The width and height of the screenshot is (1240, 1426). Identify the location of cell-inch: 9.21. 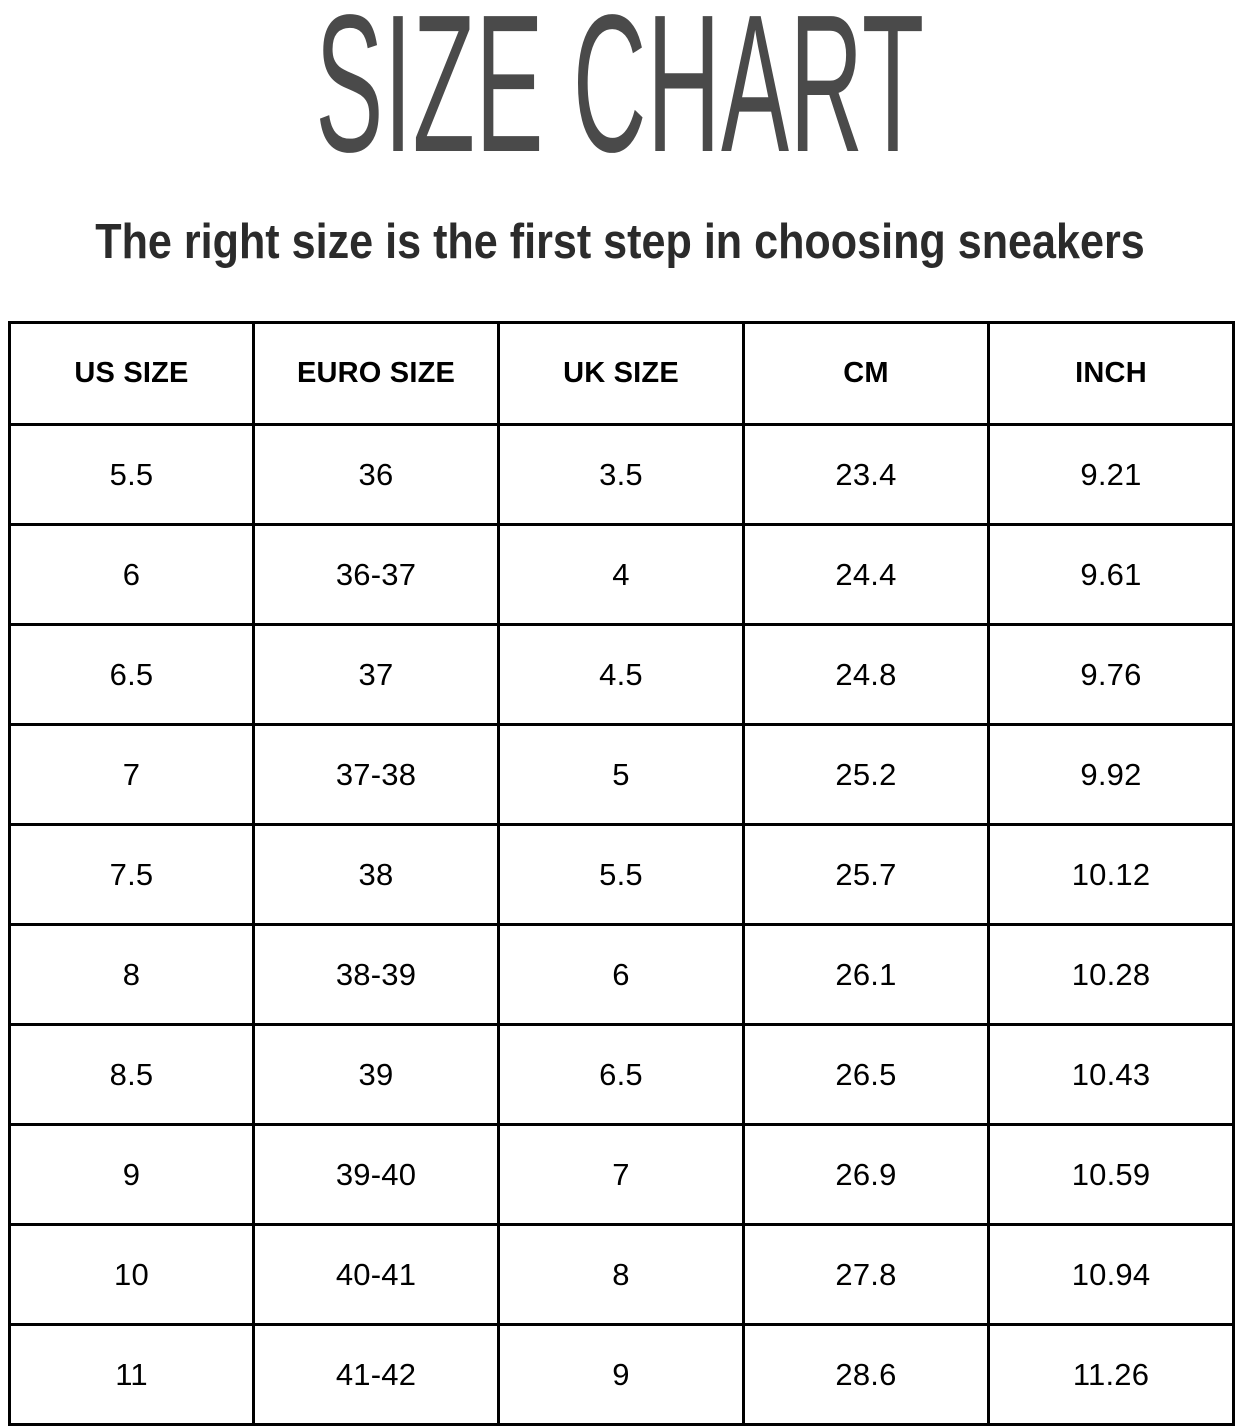
(1111, 474).